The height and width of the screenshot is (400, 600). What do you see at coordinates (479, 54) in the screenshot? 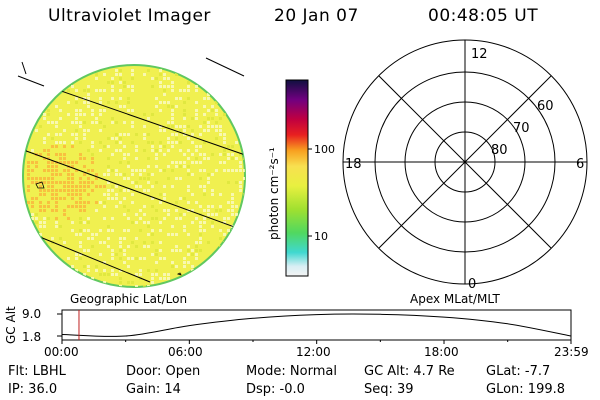
I see `mlt-label-12: 12` at bounding box center [479, 54].